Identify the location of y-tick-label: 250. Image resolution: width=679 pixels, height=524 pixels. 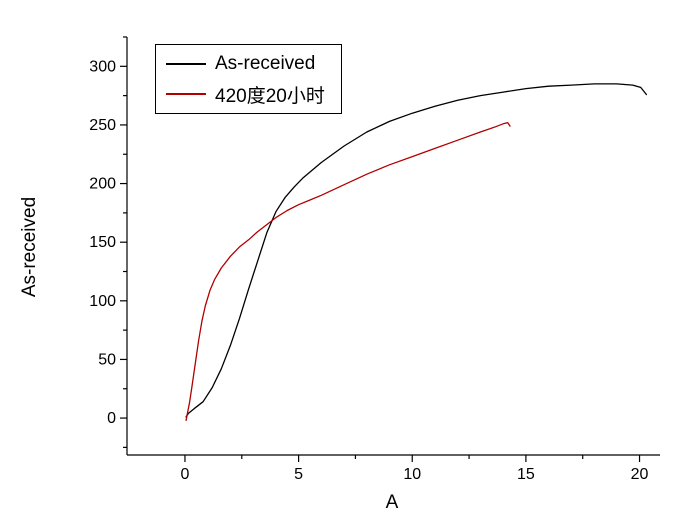
(102, 125).